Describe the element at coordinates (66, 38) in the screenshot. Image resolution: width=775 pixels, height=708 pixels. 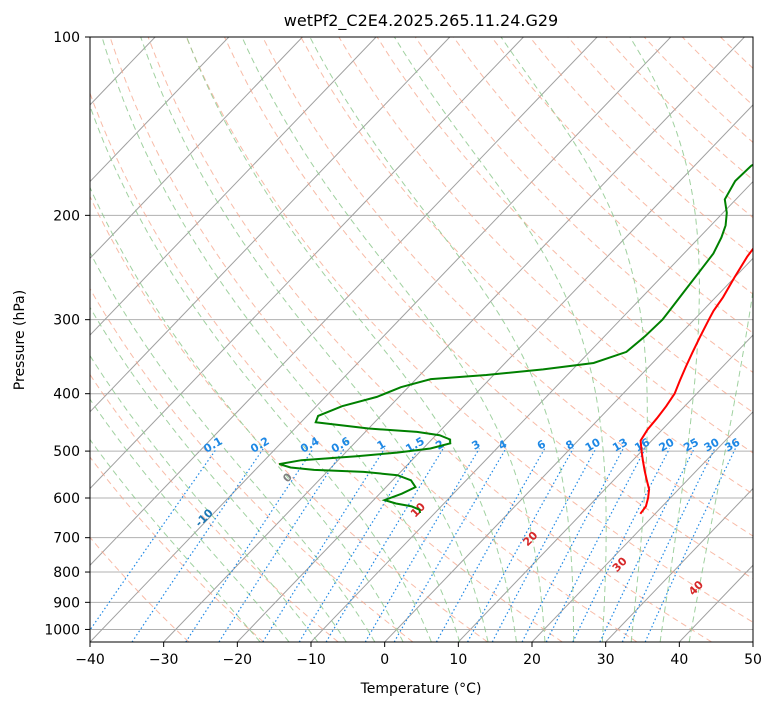
I see `y-tick-label: 100` at that location.